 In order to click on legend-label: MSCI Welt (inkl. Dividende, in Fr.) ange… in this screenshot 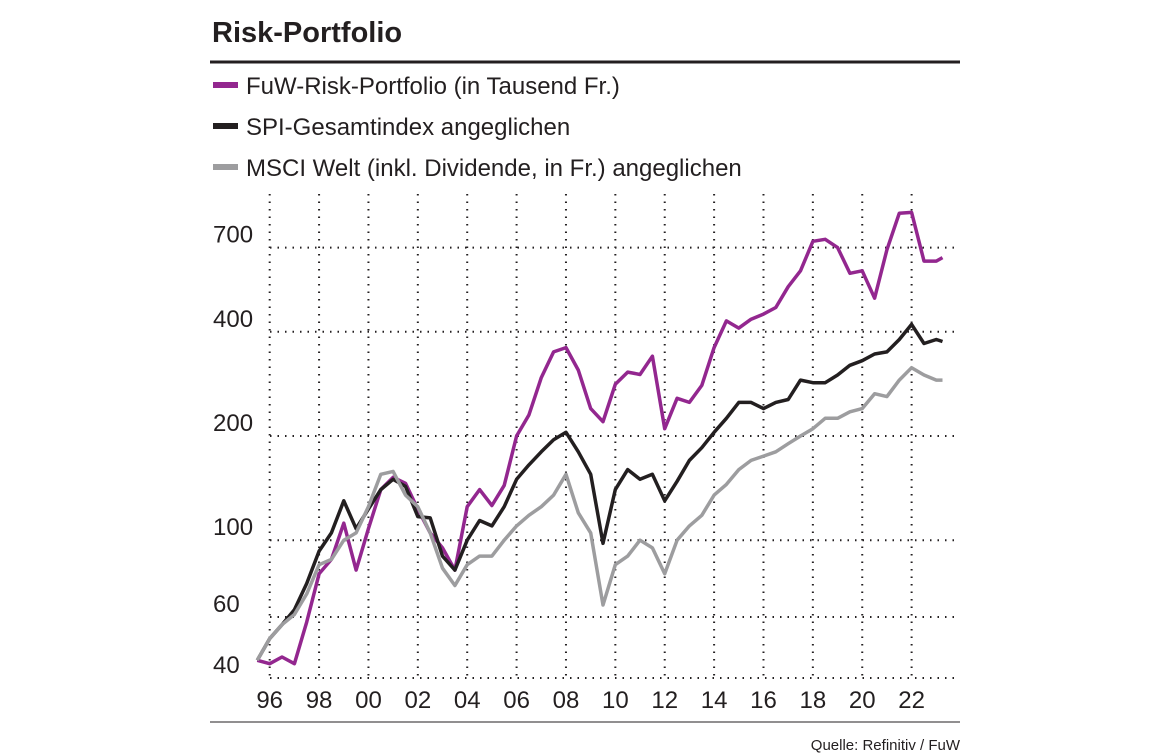, I will do `click(494, 168)`.